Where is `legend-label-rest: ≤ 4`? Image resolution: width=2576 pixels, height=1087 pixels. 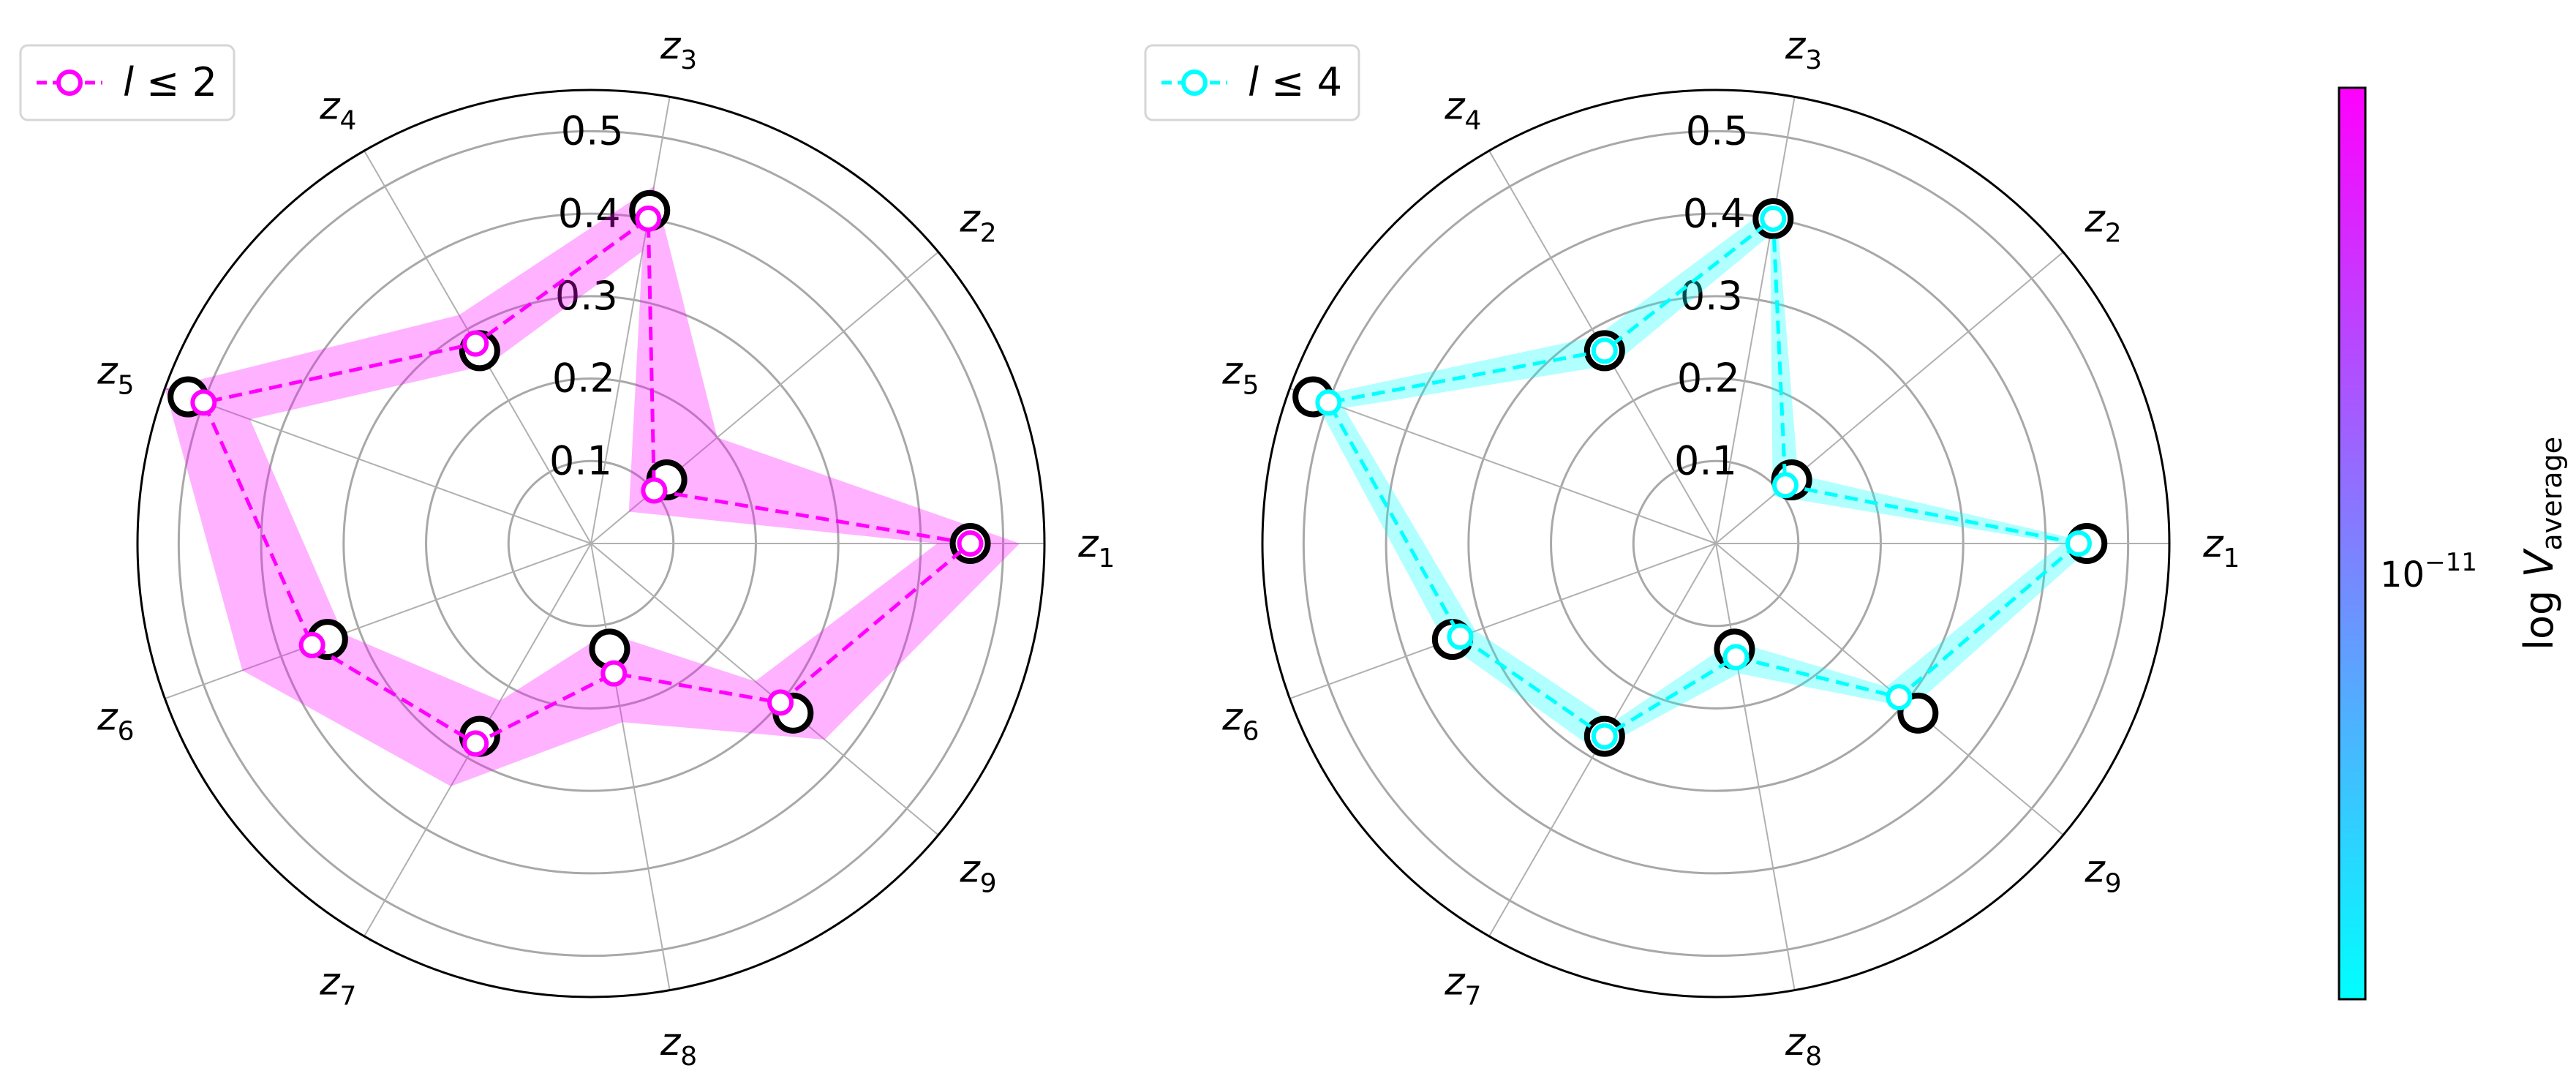
legend-label-rest: ≤ 4 is located at coordinates (1300, 82).